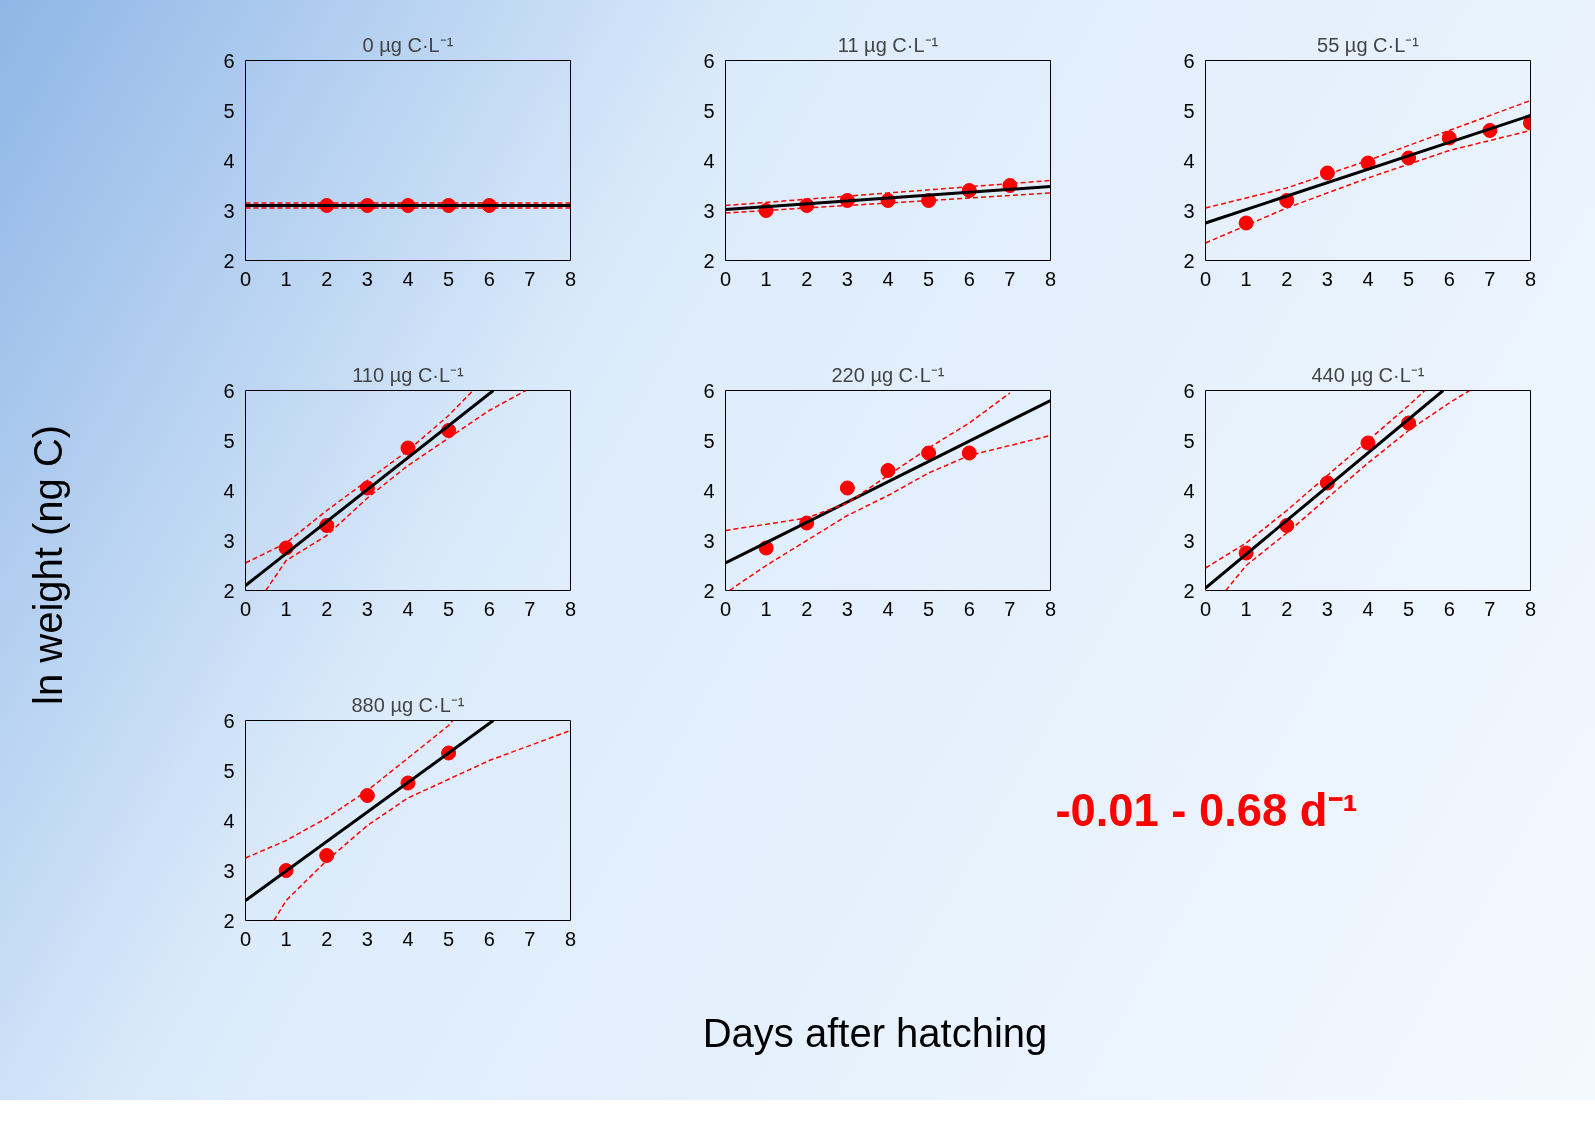  What do you see at coordinates (408, 374) in the screenshot?
I see `chart-title: 110 µg C·L⁻¹` at bounding box center [408, 374].